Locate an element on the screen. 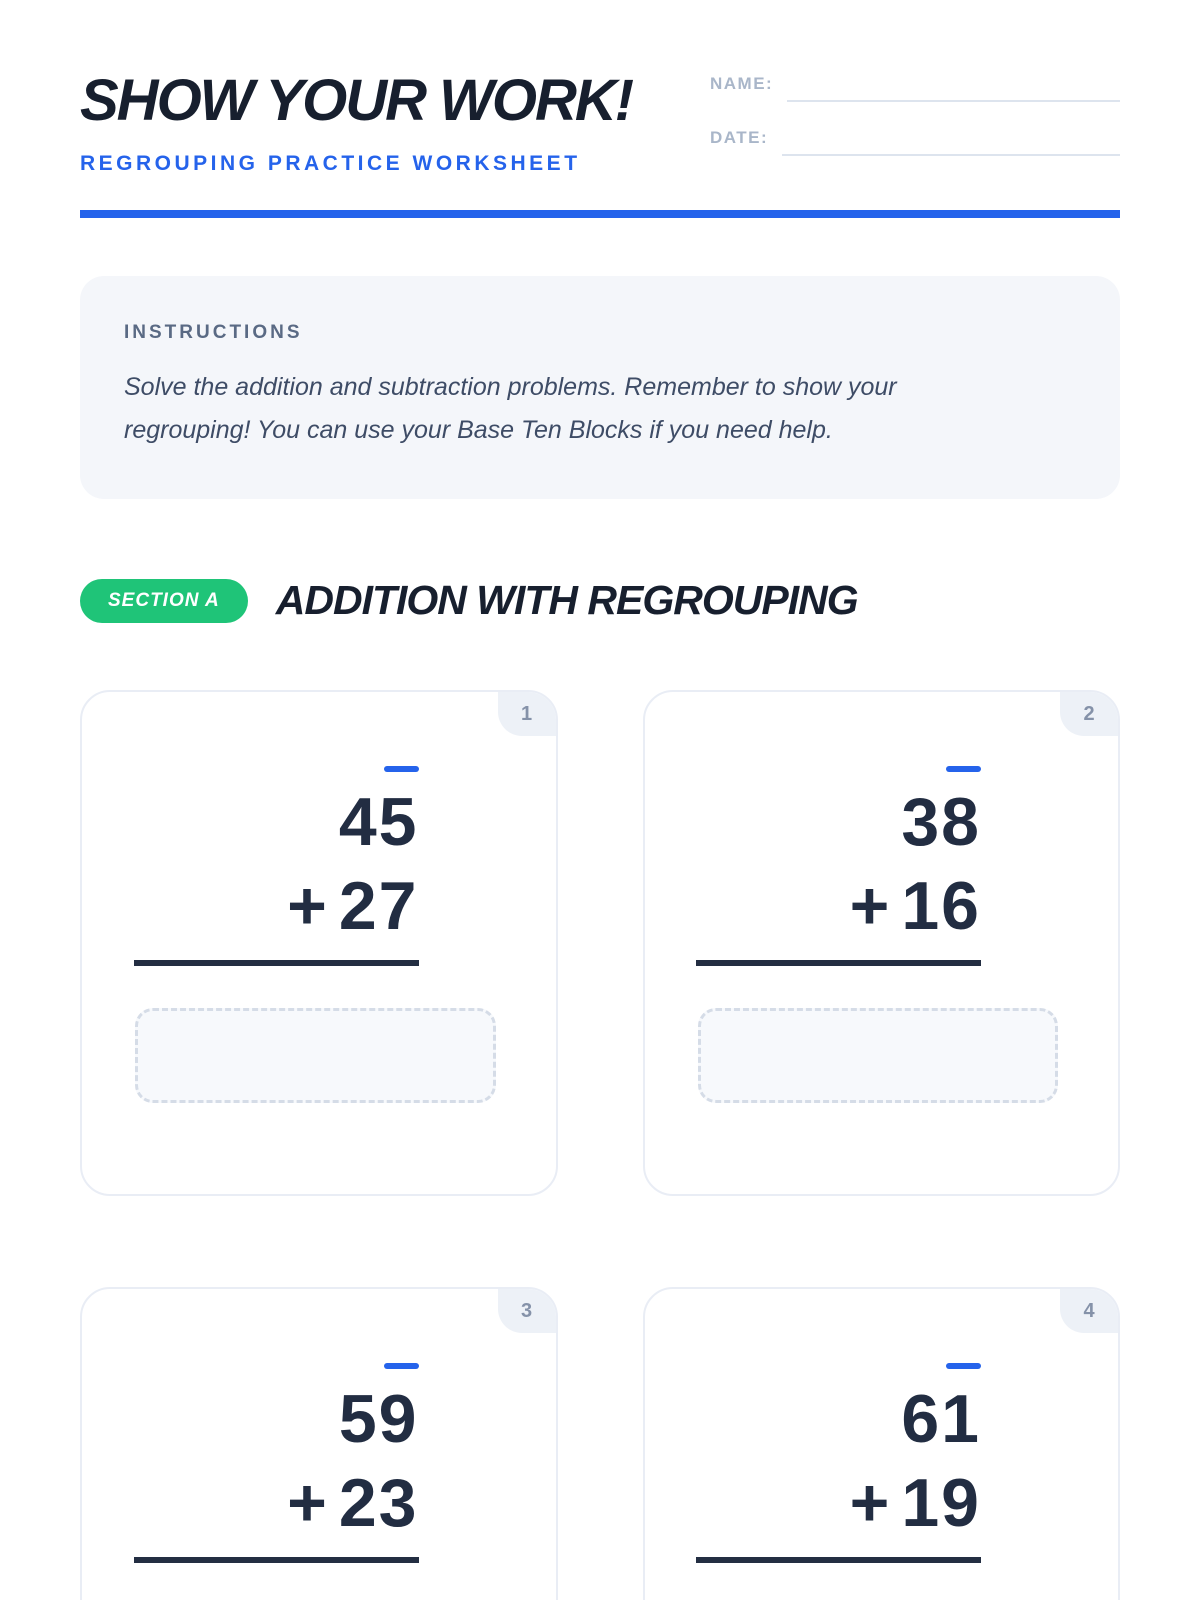 The height and width of the screenshot is (1600, 1200). problem-card-4: 4 61 + 19 is located at coordinates (881, 1443).